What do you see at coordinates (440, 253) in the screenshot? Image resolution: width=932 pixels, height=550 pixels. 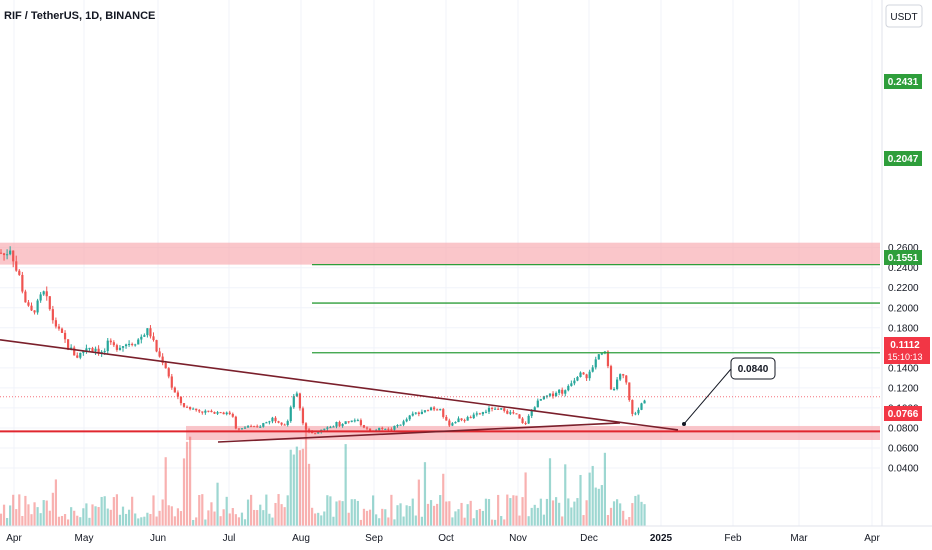 I see `resistance-zone` at bounding box center [440, 253].